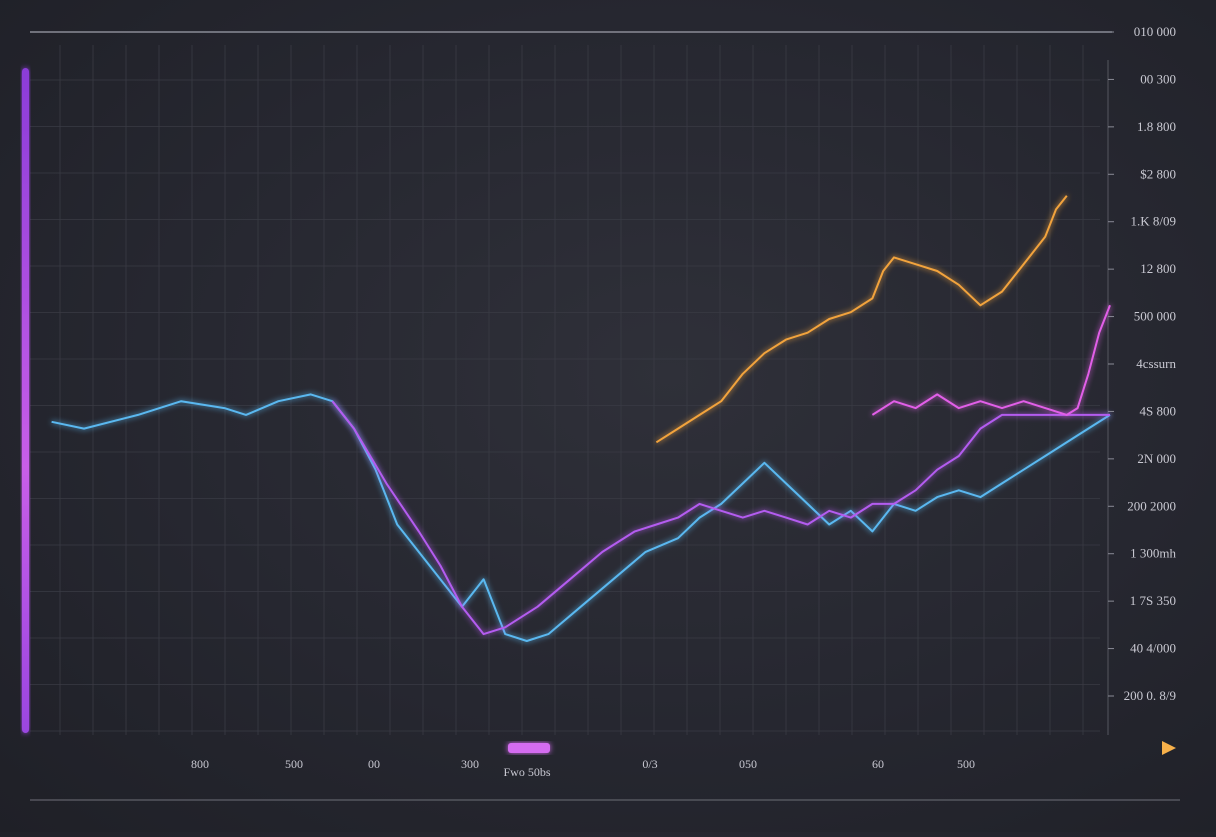 The width and height of the screenshot is (1216, 837). I want to click on x-tick-label: 60, so click(878, 764).